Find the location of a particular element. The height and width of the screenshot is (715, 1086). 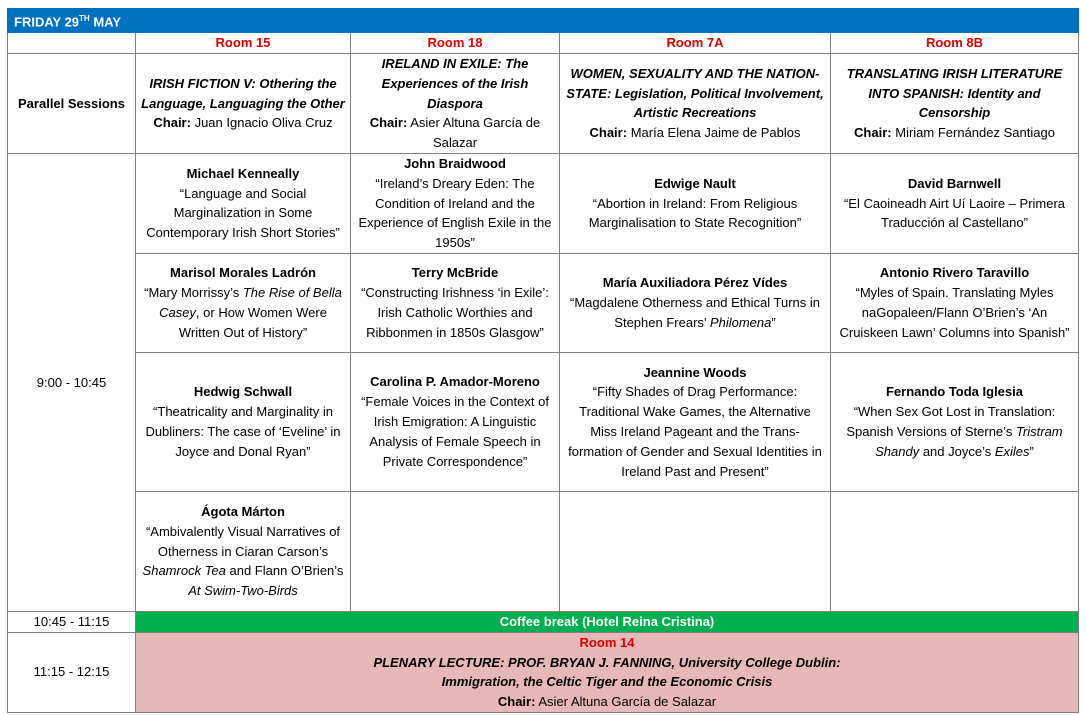

speaker-name: Antonio Rivero Taravillo is located at coordinates (954, 273).